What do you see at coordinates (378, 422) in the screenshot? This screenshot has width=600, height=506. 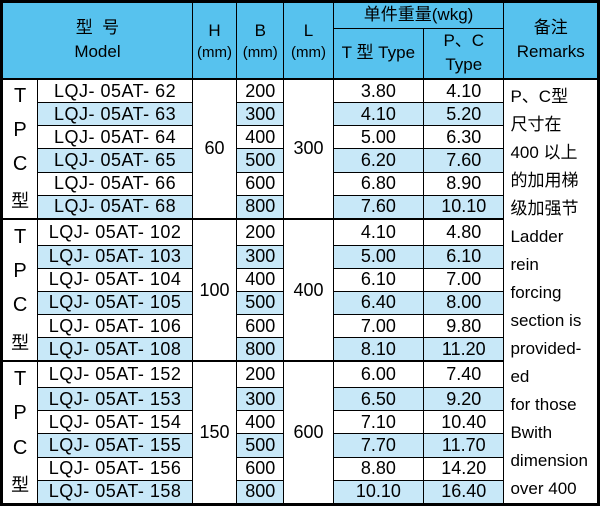 I see `t-weight-cell: 7.10` at bounding box center [378, 422].